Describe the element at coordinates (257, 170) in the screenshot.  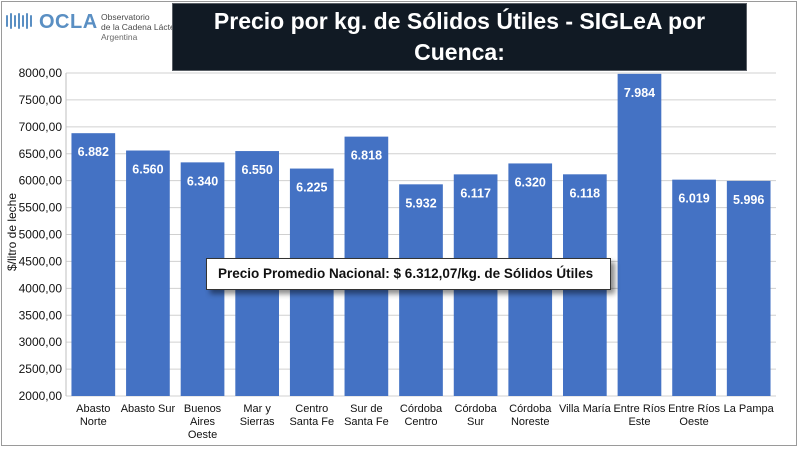
I see `data-label: 6.550` at that location.